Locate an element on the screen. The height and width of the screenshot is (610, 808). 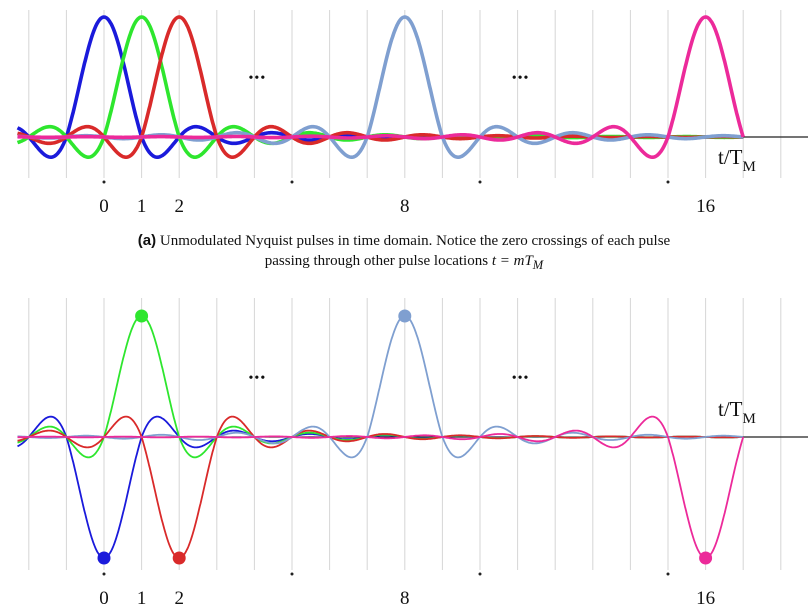
ellipses-b: ••• ••• is located at coordinates (389, 378).